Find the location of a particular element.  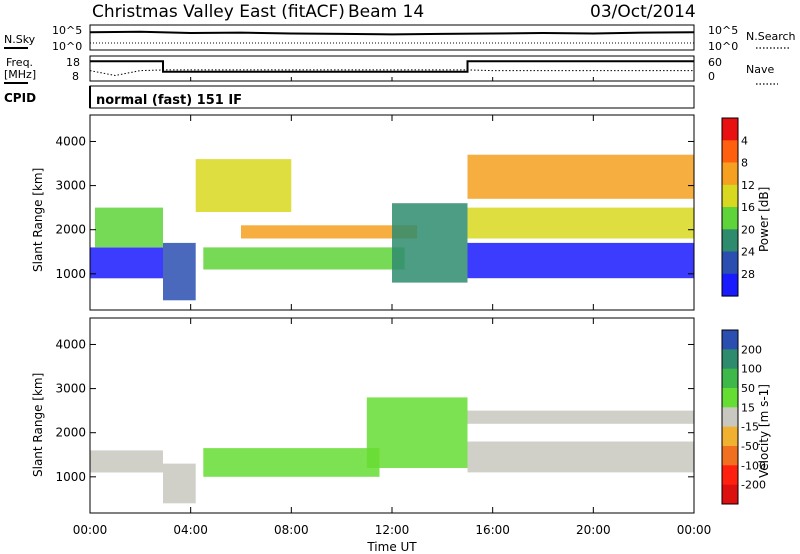

x-axis-label: Time UT is located at coordinates (391, 547).